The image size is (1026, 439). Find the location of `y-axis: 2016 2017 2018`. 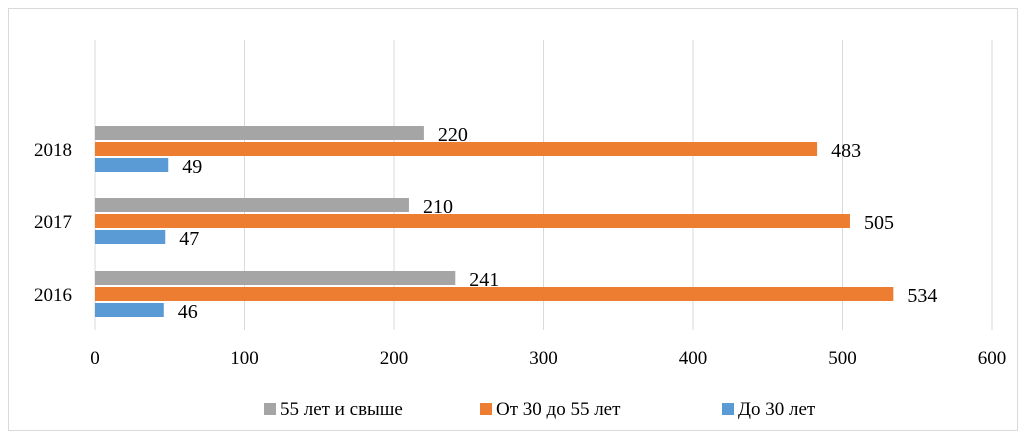

y-axis: 2016 2017 2018 is located at coordinates (53, 223).